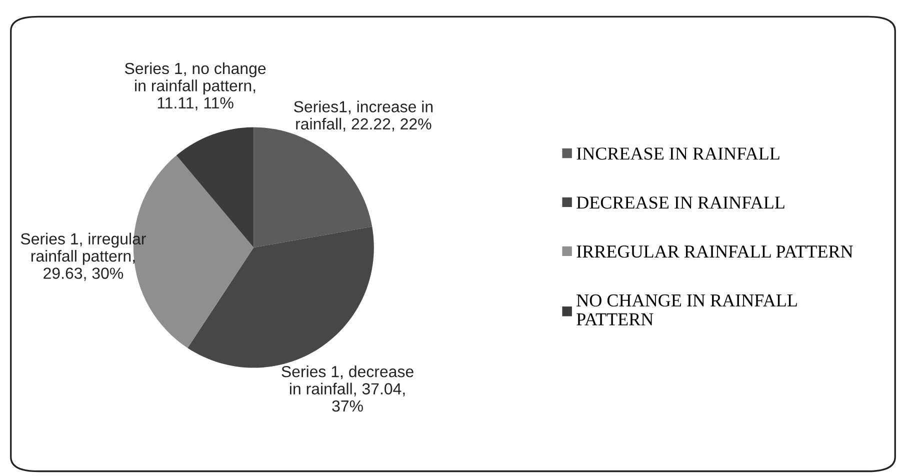  Describe the element at coordinates (686, 310) in the screenshot. I see `legend-label: NO CHANGE IN RAINFALL PATTERN` at that location.